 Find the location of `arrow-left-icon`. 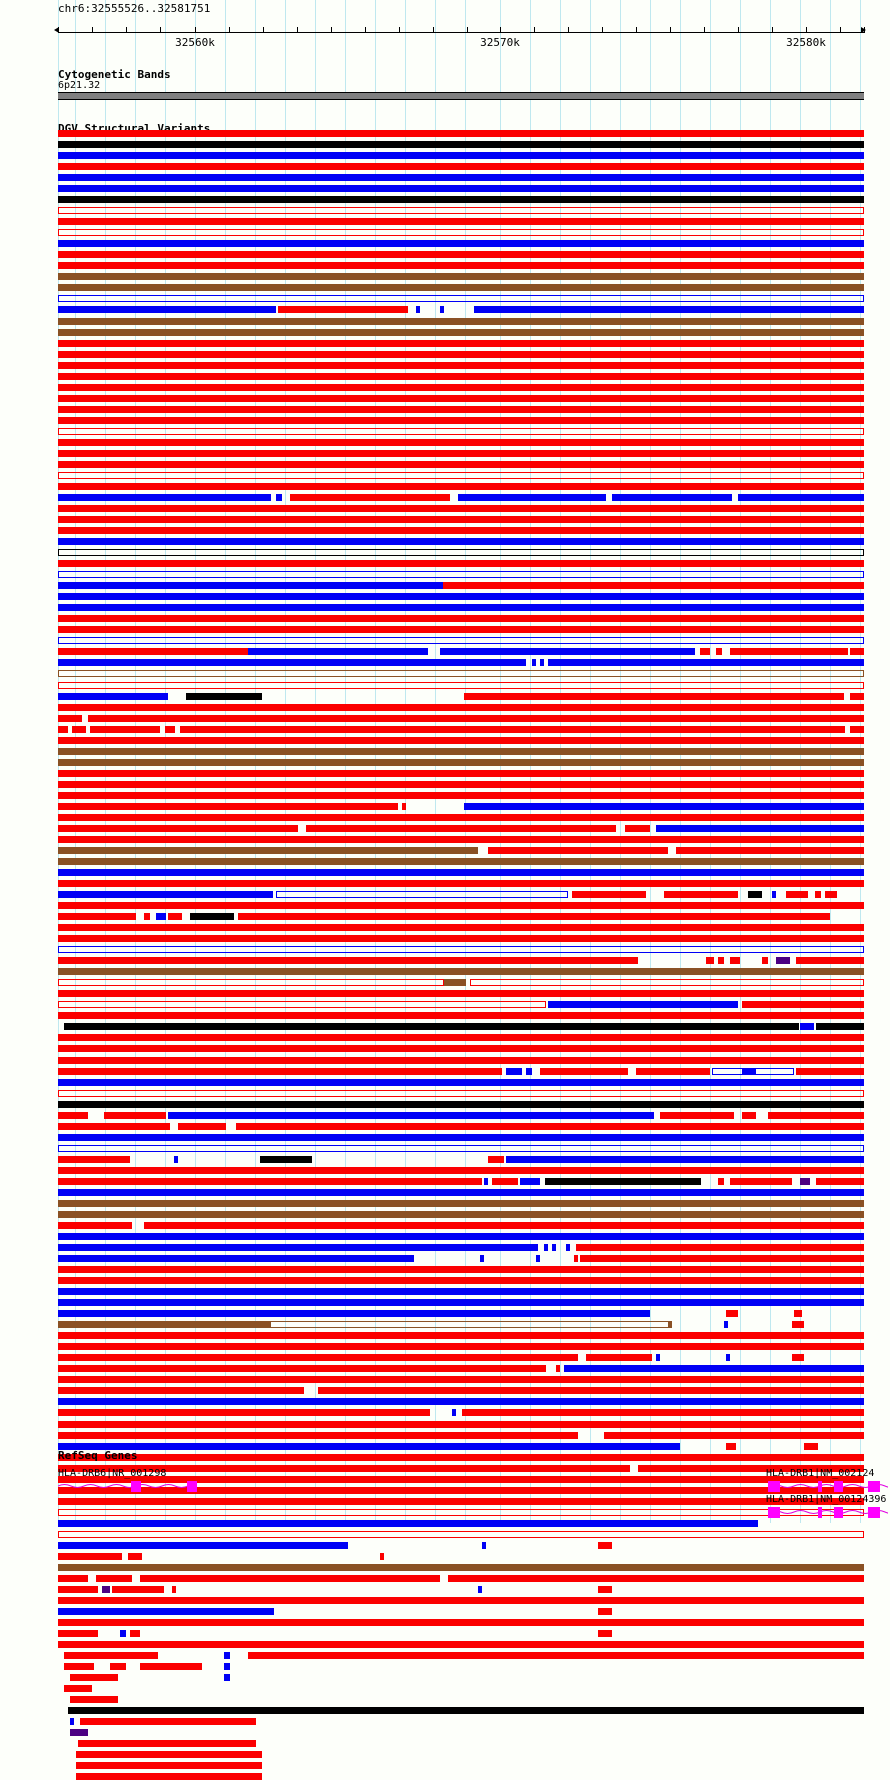

arrow-left-icon is located at coordinates (56, 30).